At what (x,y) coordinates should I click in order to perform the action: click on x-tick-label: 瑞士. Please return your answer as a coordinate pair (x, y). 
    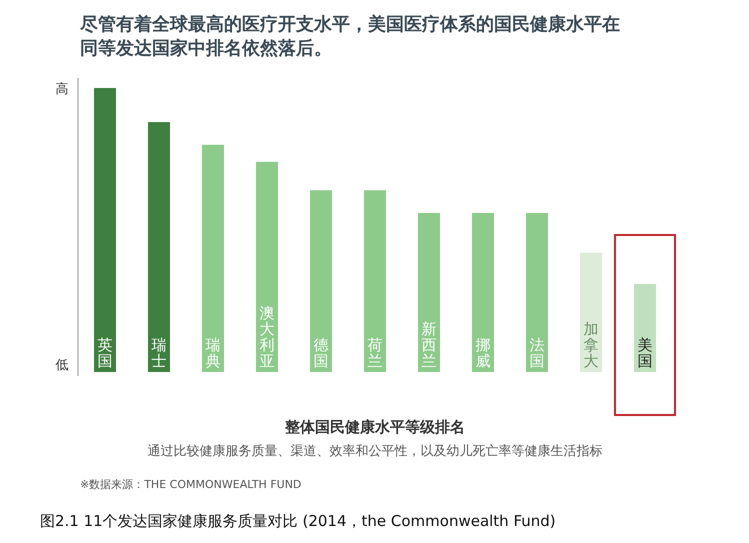
    Looking at the image, I should click on (159, 353).